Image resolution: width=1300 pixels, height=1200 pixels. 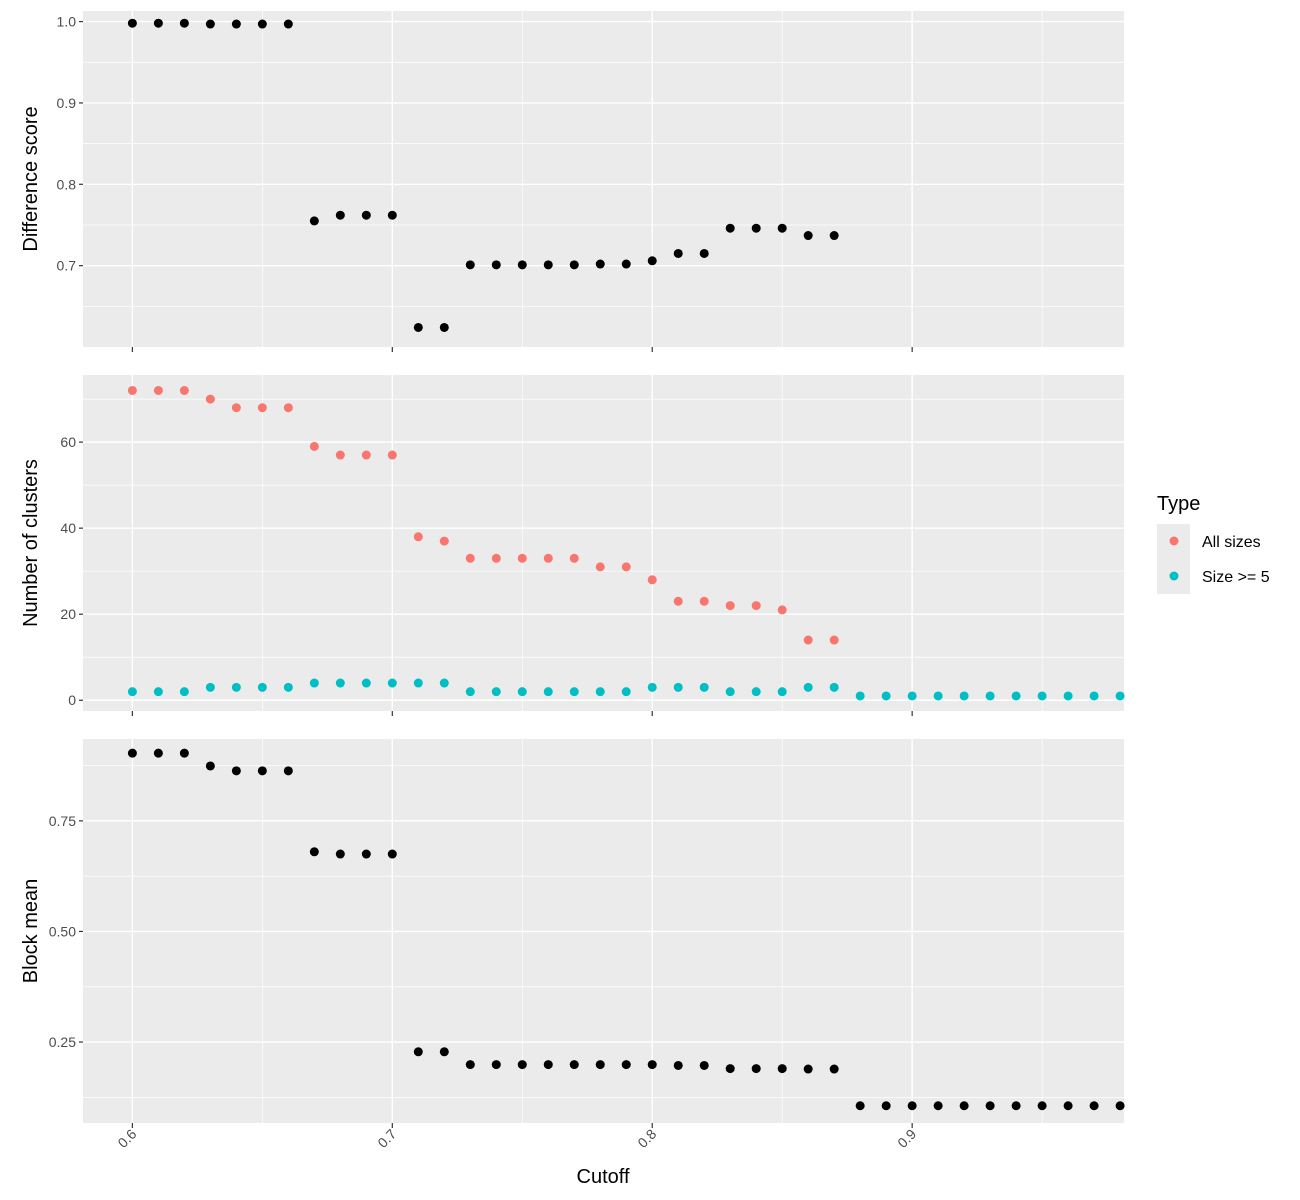 What do you see at coordinates (31, 931) in the screenshot?
I see `y-axis-title: Block mean` at bounding box center [31, 931].